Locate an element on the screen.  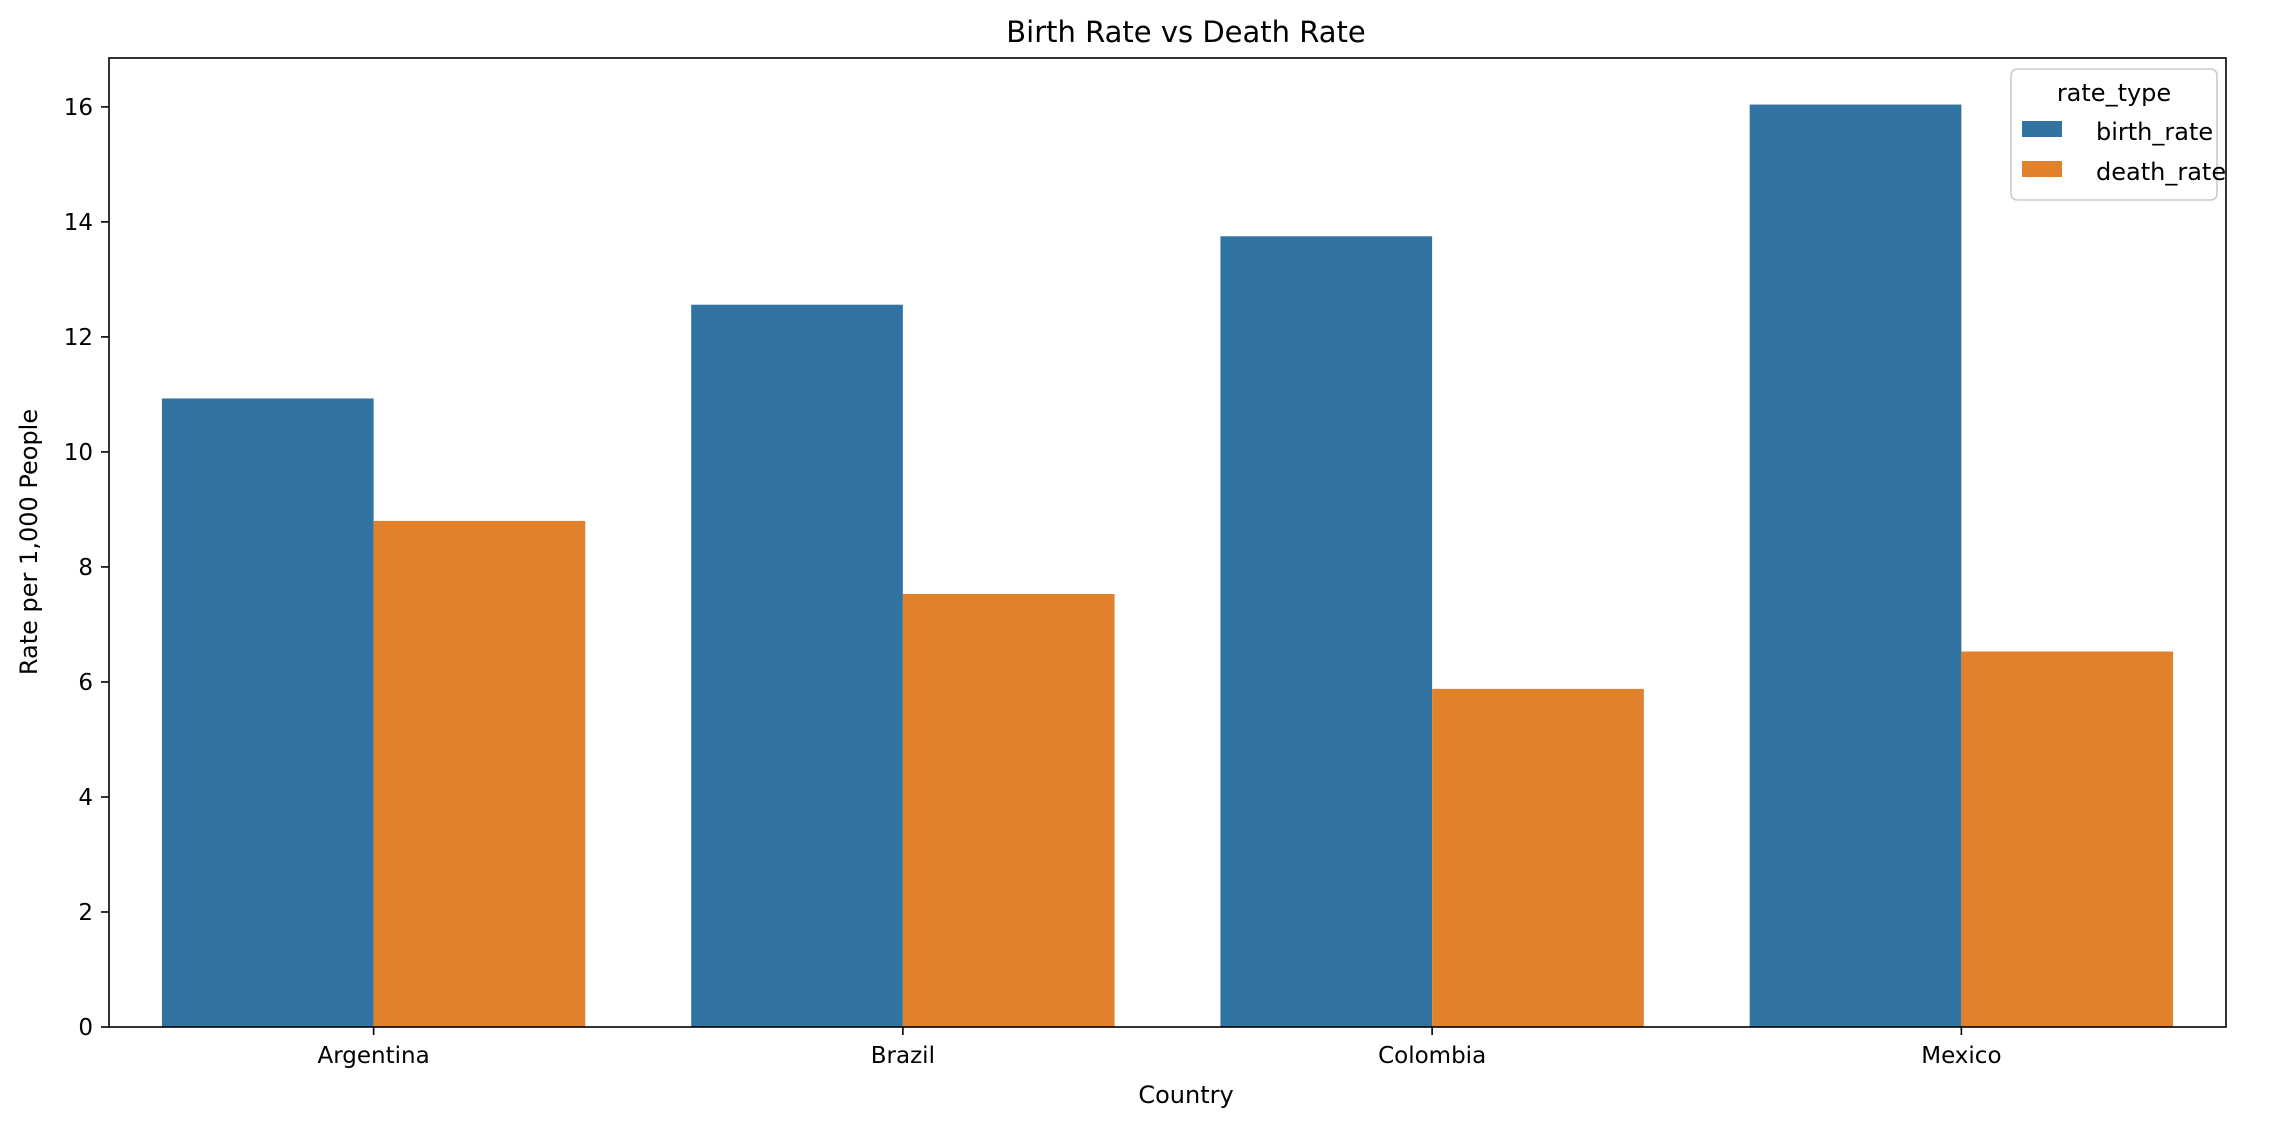
x-tick-label-colombia: Colombia is located at coordinates (1432, 1056).